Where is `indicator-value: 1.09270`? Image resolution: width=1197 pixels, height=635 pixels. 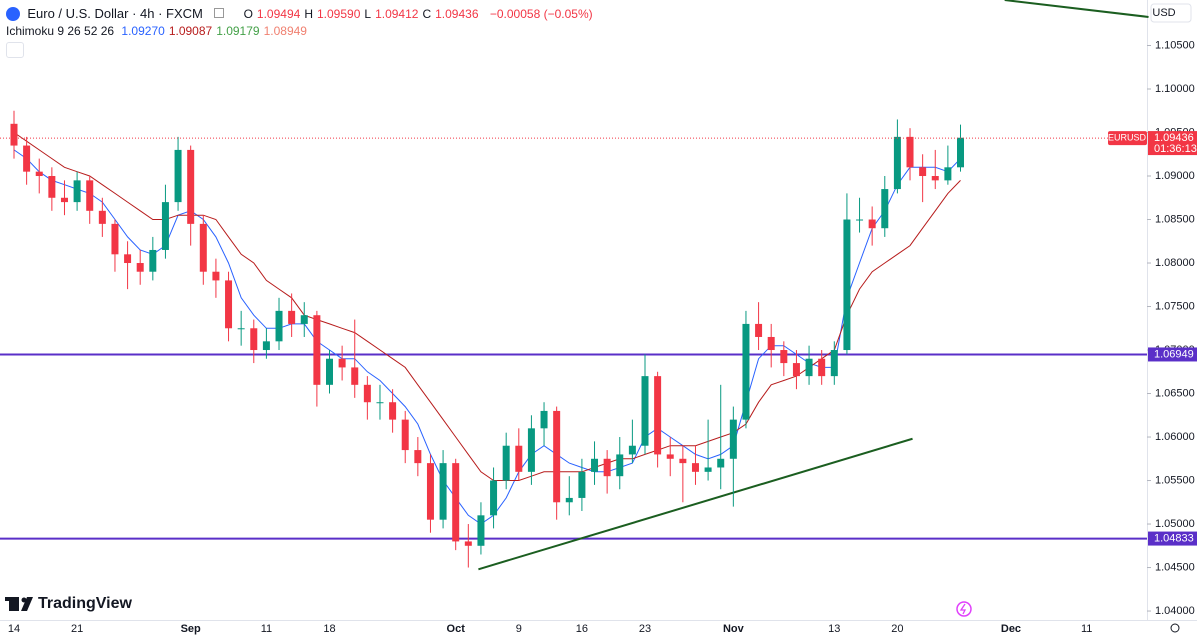 indicator-value: 1.09270 is located at coordinates (143, 31).